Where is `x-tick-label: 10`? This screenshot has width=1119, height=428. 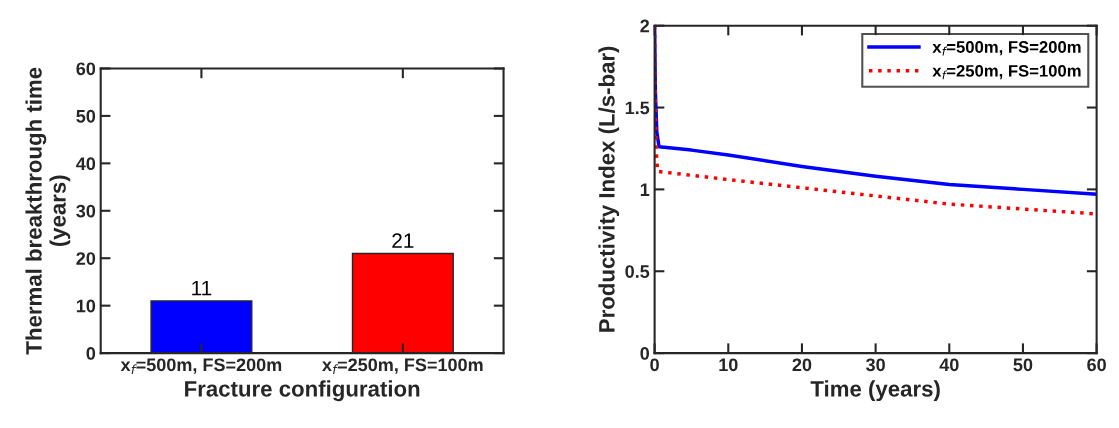
x-tick-label: 10 is located at coordinates (728, 365).